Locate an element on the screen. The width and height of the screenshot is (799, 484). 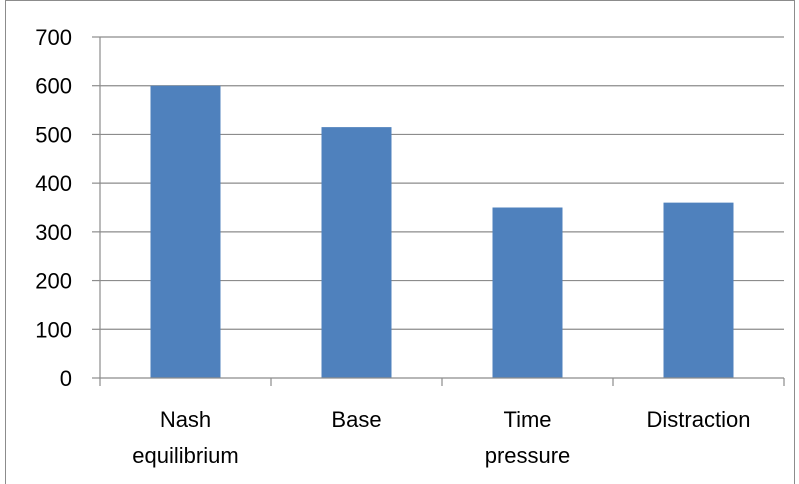
y-tick-label: 300 is located at coordinates (53, 232).